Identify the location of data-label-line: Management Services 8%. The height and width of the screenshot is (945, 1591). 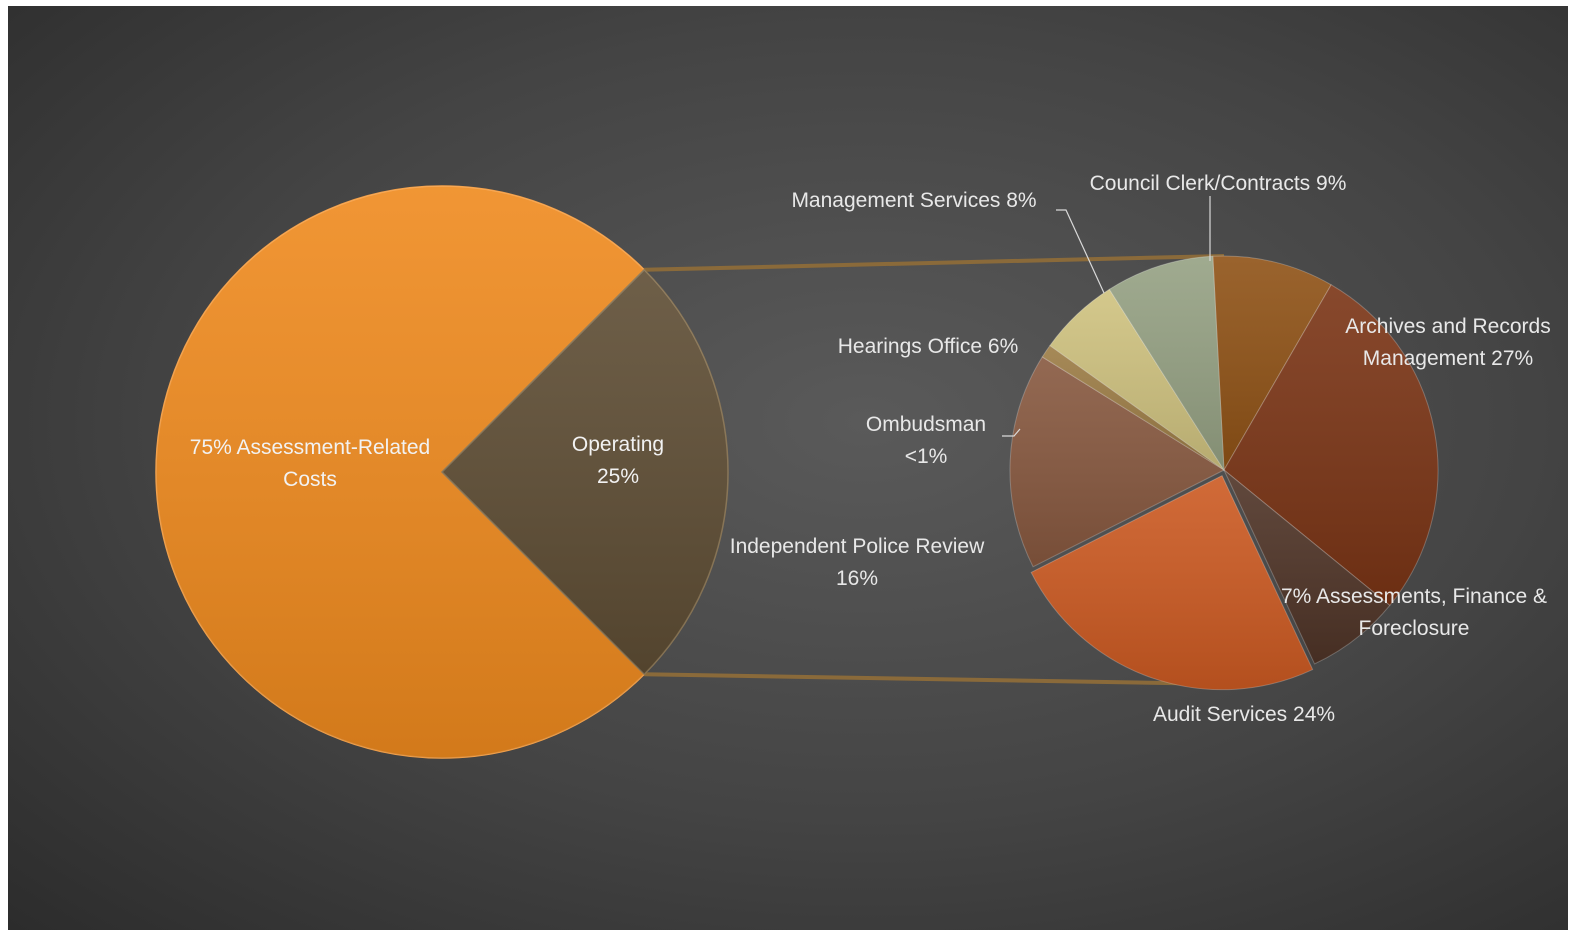
(913, 200).